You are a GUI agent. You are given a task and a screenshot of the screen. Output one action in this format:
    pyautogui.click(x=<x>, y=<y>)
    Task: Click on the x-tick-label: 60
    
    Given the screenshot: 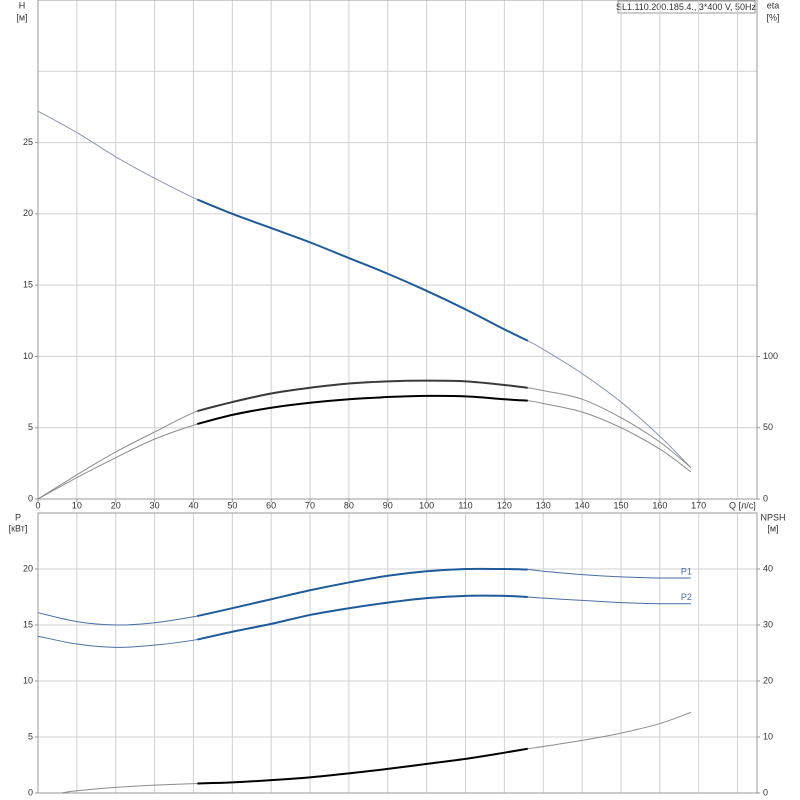 What is the action you would take?
    pyautogui.click(x=271, y=505)
    